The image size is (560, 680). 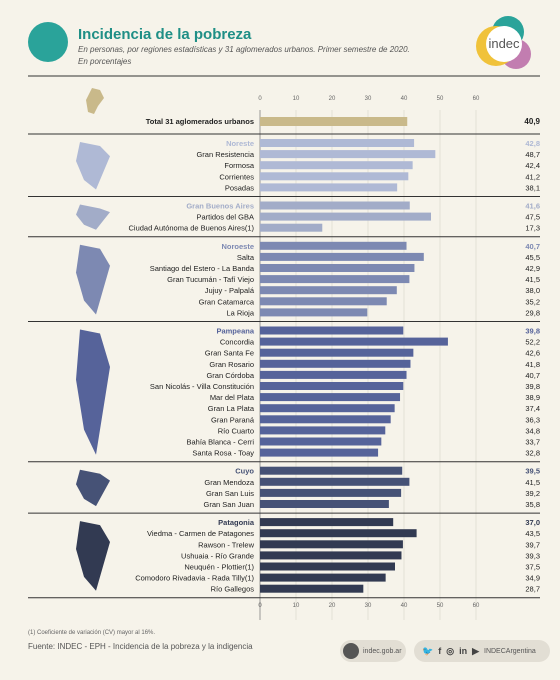 What do you see at coordinates (236, 522) in the screenshot?
I see `label-region: Patagonia` at bounding box center [236, 522].